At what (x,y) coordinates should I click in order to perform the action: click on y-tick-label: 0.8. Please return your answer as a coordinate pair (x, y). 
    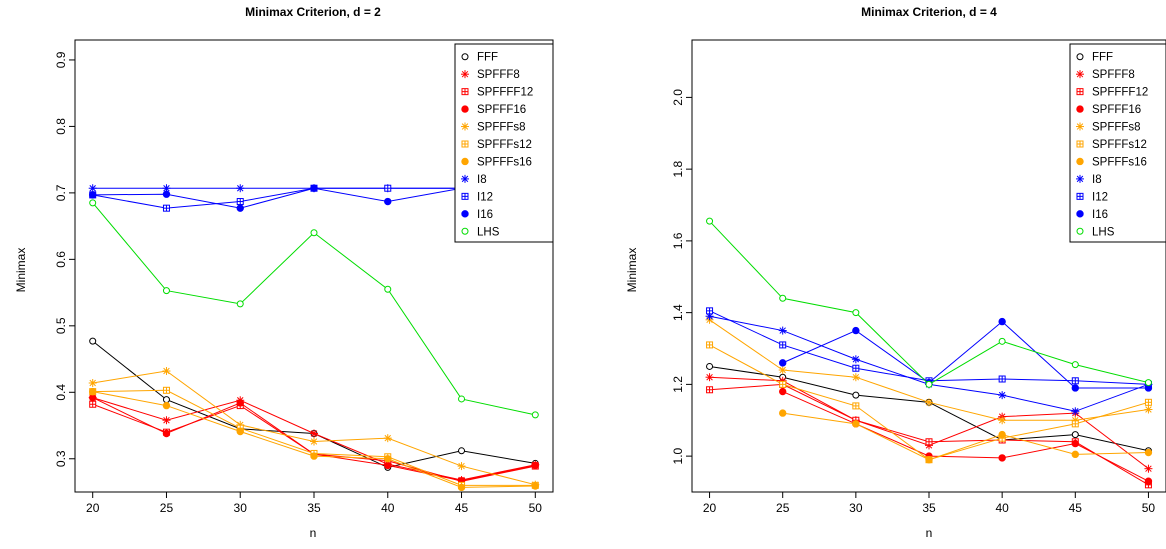
    Looking at the image, I should click on (61, 126).